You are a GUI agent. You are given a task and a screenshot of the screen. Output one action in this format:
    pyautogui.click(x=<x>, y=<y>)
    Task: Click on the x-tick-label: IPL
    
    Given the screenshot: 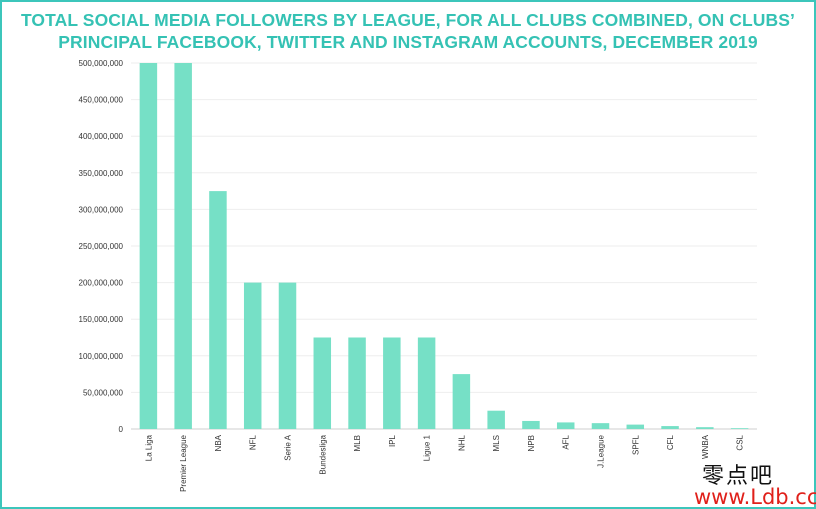 What is the action you would take?
    pyautogui.click(x=392, y=440)
    